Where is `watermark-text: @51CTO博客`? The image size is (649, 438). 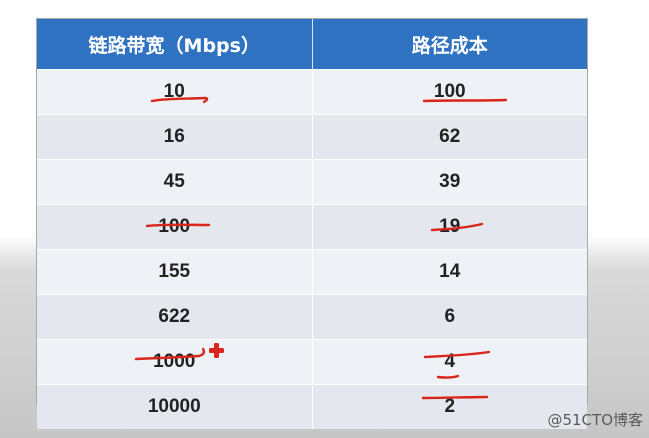 watermark-text: @51CTO博客 is located at coordinates (595, 420).